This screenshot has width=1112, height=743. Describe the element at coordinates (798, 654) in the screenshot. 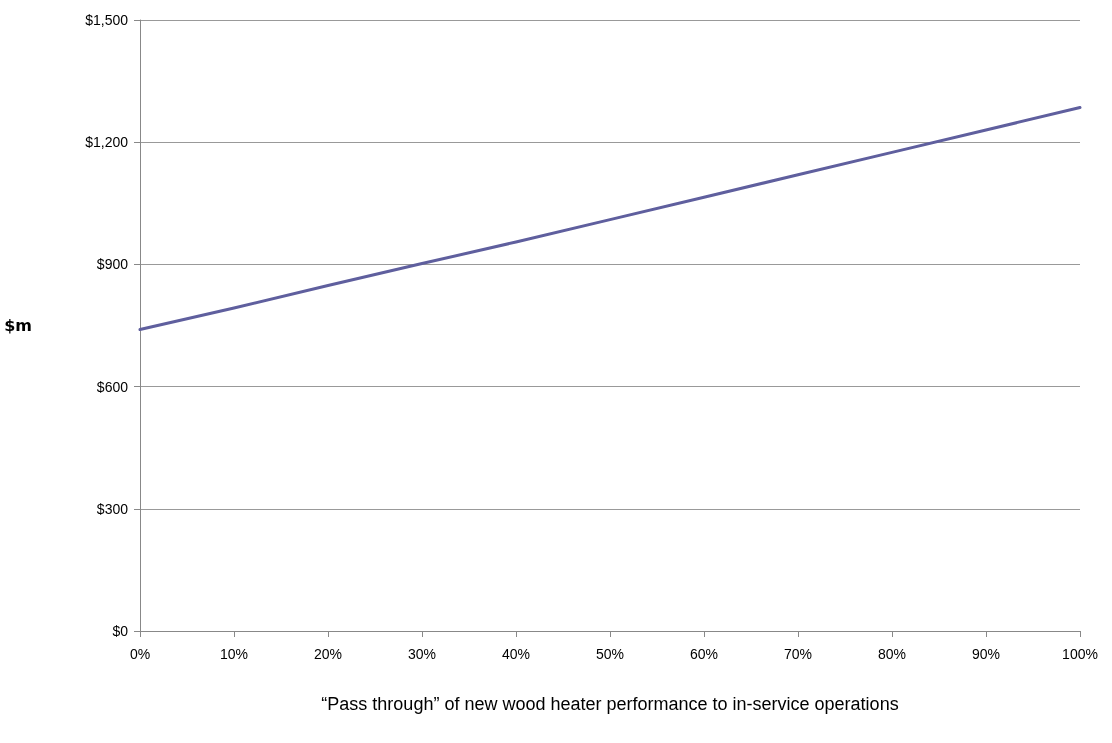

I see `x-tick-label: 70%` at that location.